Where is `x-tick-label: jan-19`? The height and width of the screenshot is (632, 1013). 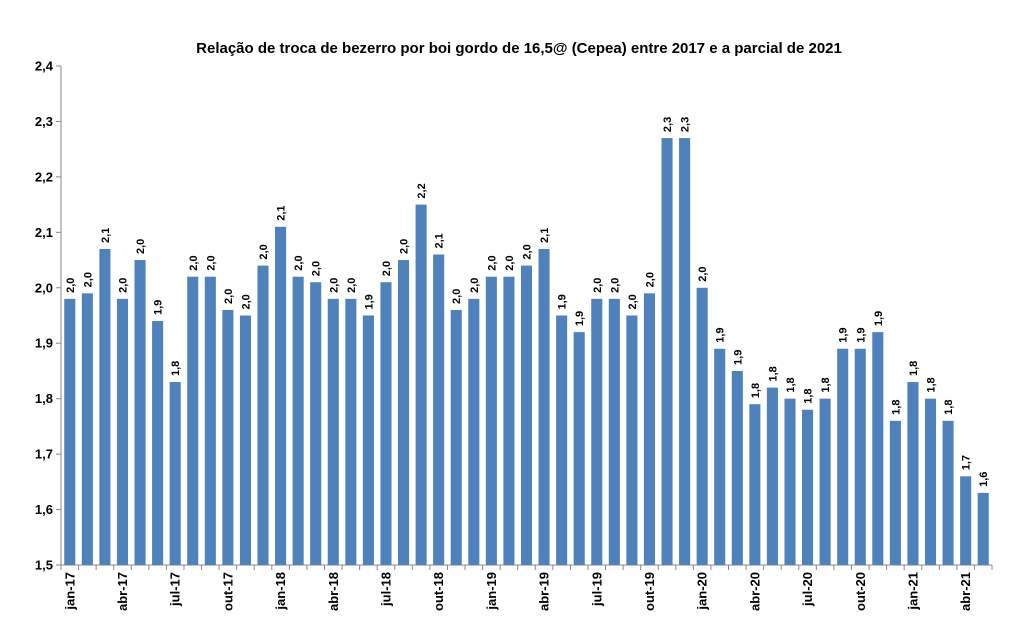
x-tick-label: jan-19 is located at coordinates (491, 591).